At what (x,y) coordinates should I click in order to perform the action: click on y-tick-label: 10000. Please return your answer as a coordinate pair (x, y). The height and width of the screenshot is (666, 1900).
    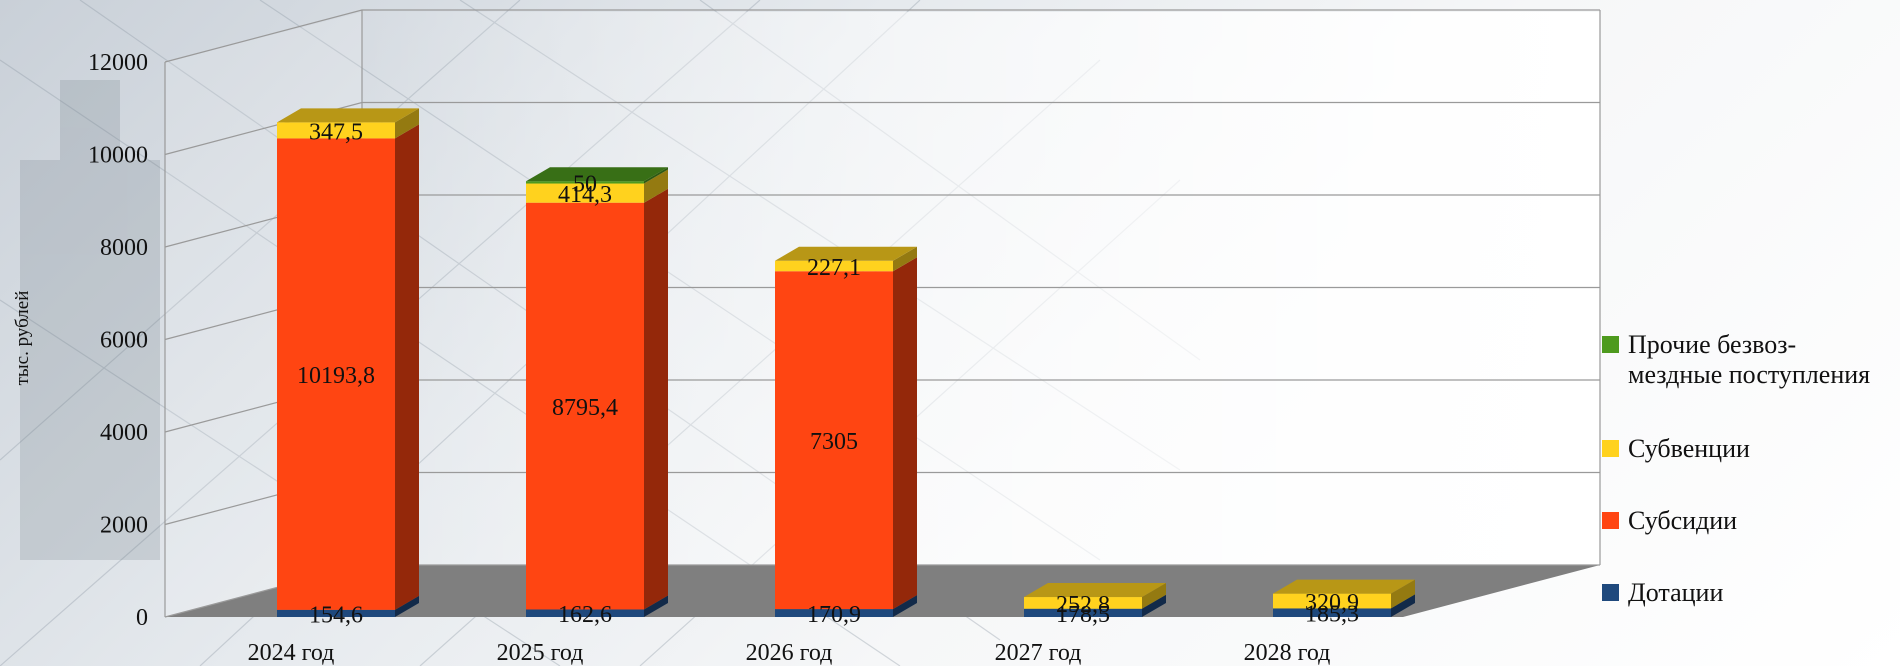
    Looking at the image, I should click on (118, 156).